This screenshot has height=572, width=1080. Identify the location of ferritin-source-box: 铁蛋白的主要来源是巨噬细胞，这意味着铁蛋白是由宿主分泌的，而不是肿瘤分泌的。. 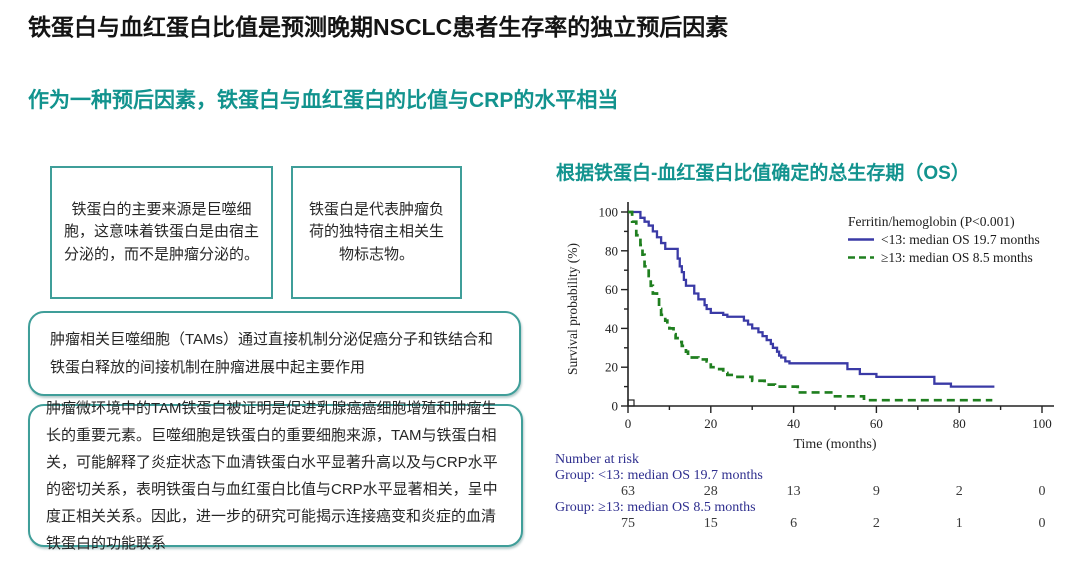
(161, 232).